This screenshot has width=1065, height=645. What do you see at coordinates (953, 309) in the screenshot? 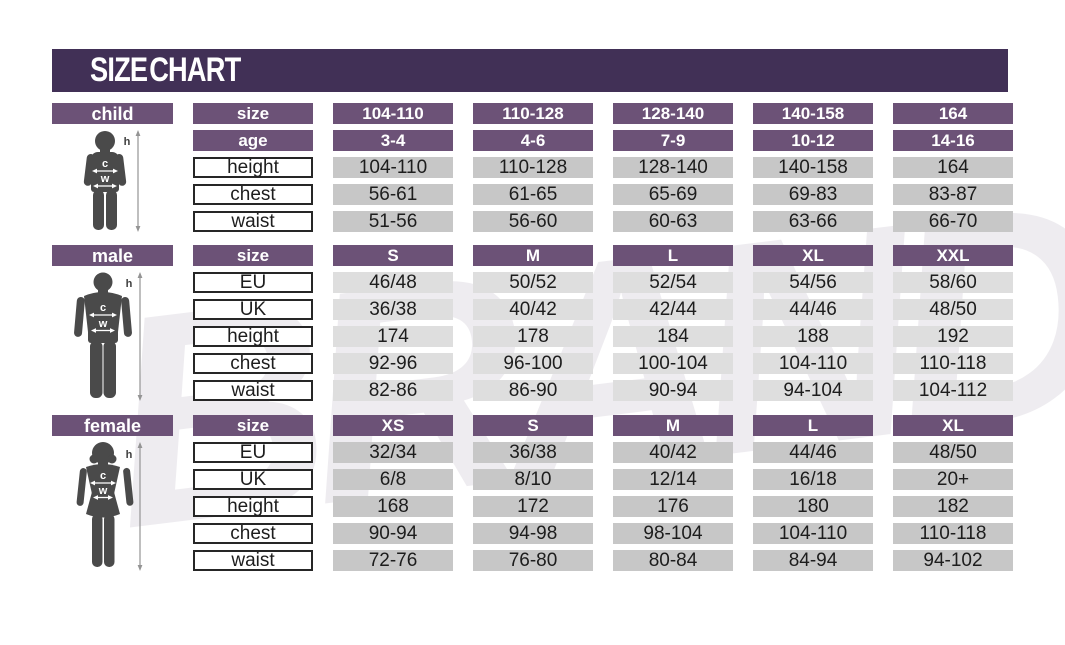
I see `cell-male-UK-4: 48/50` at bounding box center [953, 309].